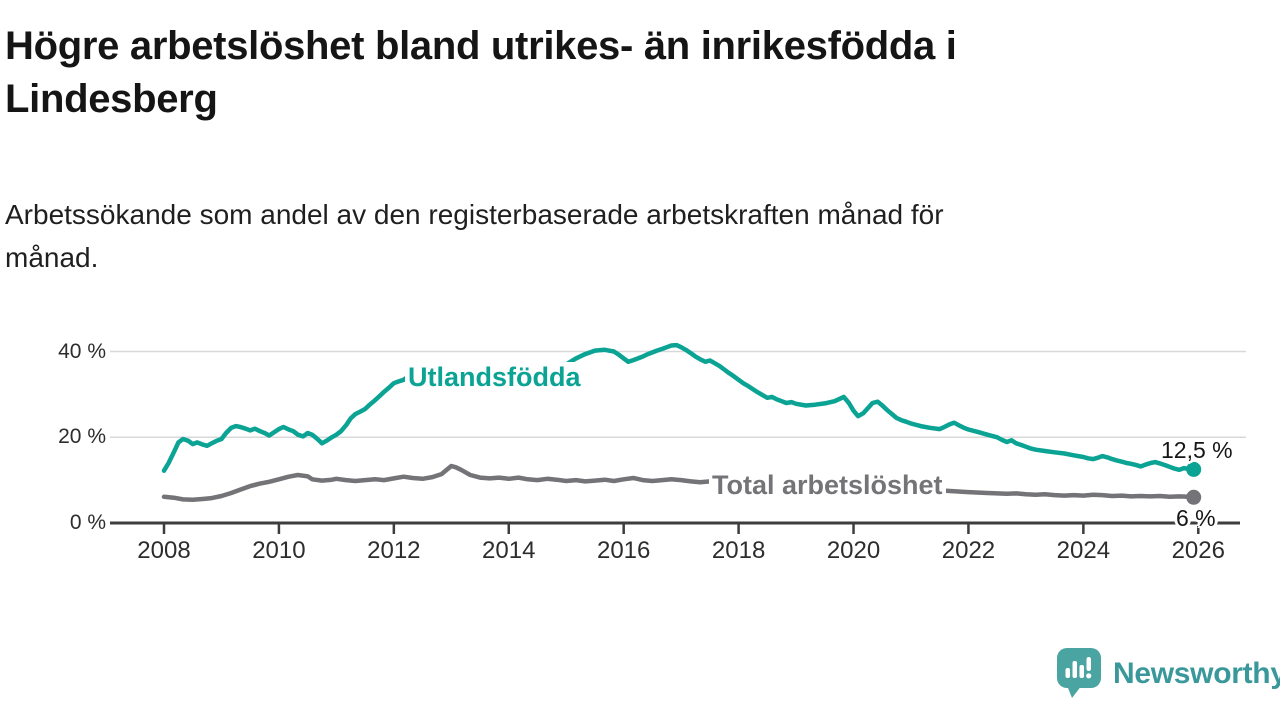 The width and height of the screenshot is (1280, 720). Describe the element at coordinates (164, 550) in the screenshot. I see `x-tick-label: 2008` at that location.